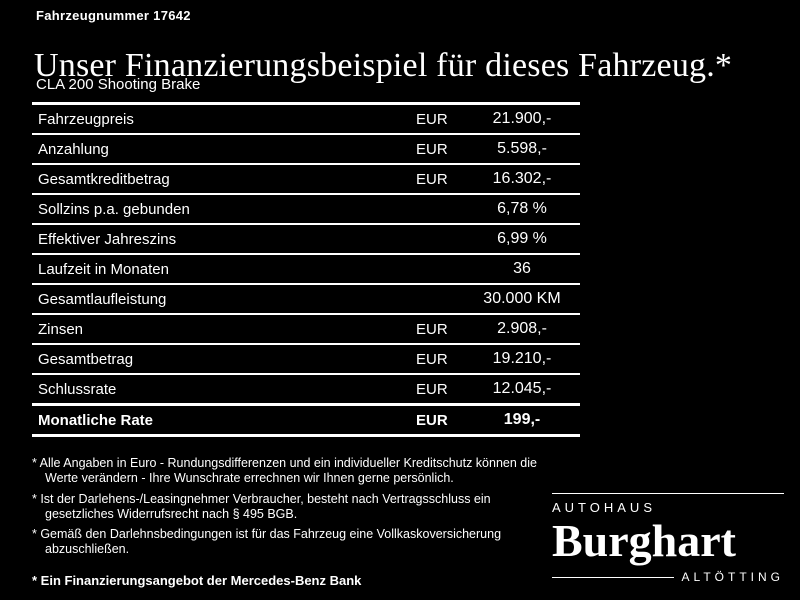 The height and width of the screenshot is (600, 800). I want to click on row-value: 12.045,-, so click(522, 388).